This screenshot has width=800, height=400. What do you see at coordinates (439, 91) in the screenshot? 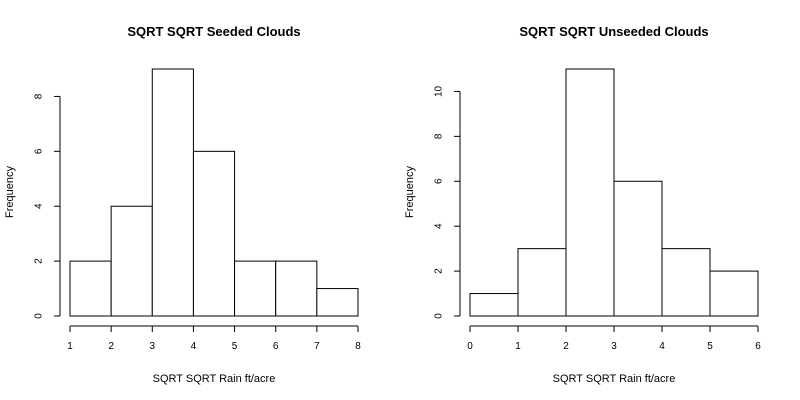
I see `y-tick-label: 10` at bounding box center [439, 91].